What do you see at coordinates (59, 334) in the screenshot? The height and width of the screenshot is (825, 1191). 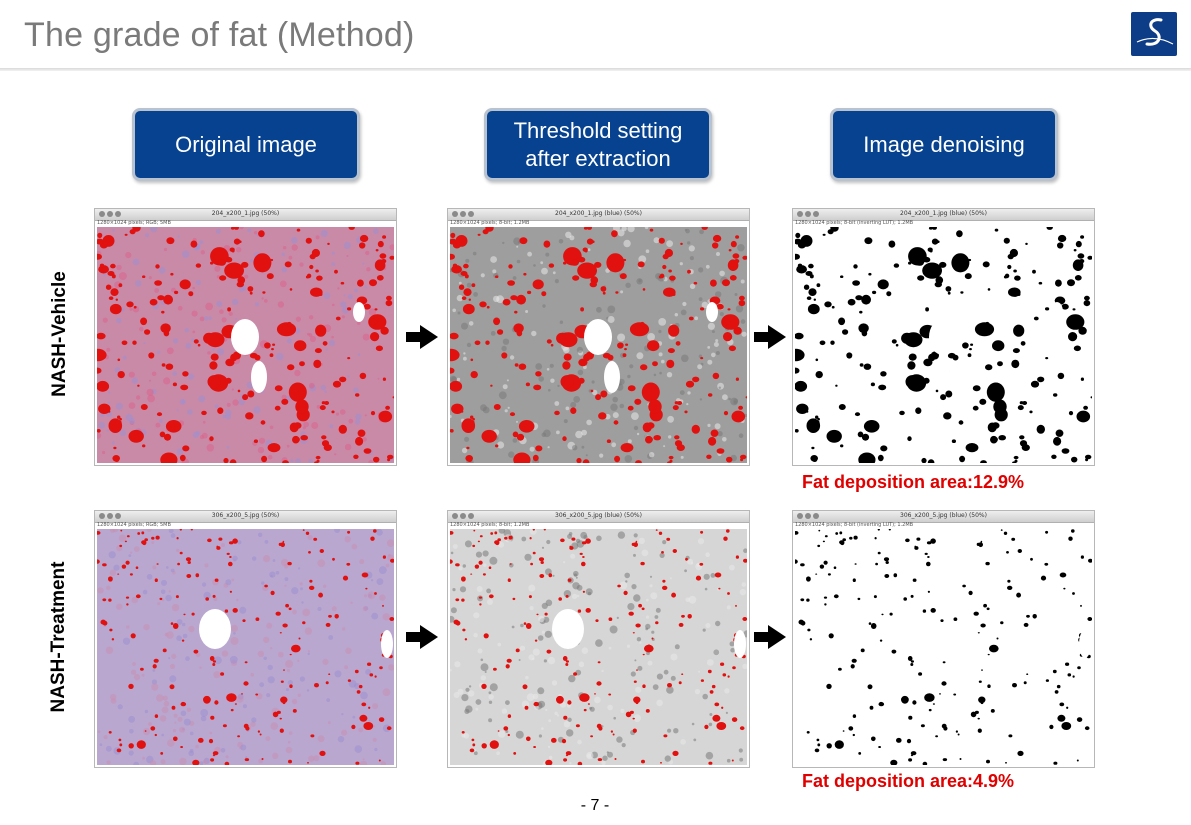 I see `row-label-vehicle: NASH-Vehicle` at bounding box center [59, 334].